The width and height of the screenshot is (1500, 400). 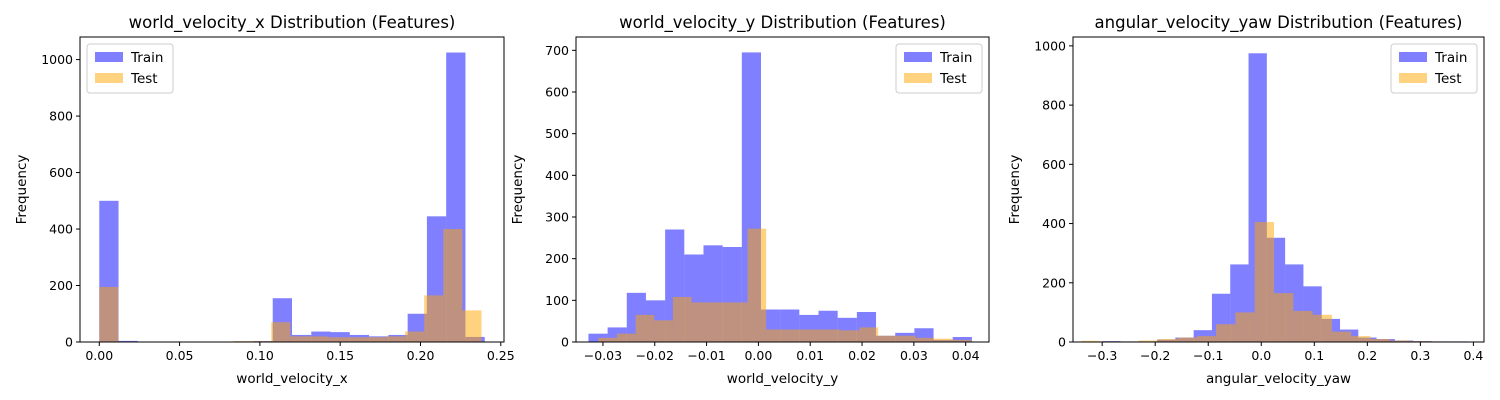 What do you see at coordinates (706, 355) in the screenshot?
I see `x-tick-label: −0.01` at bounding box center [706, 355].